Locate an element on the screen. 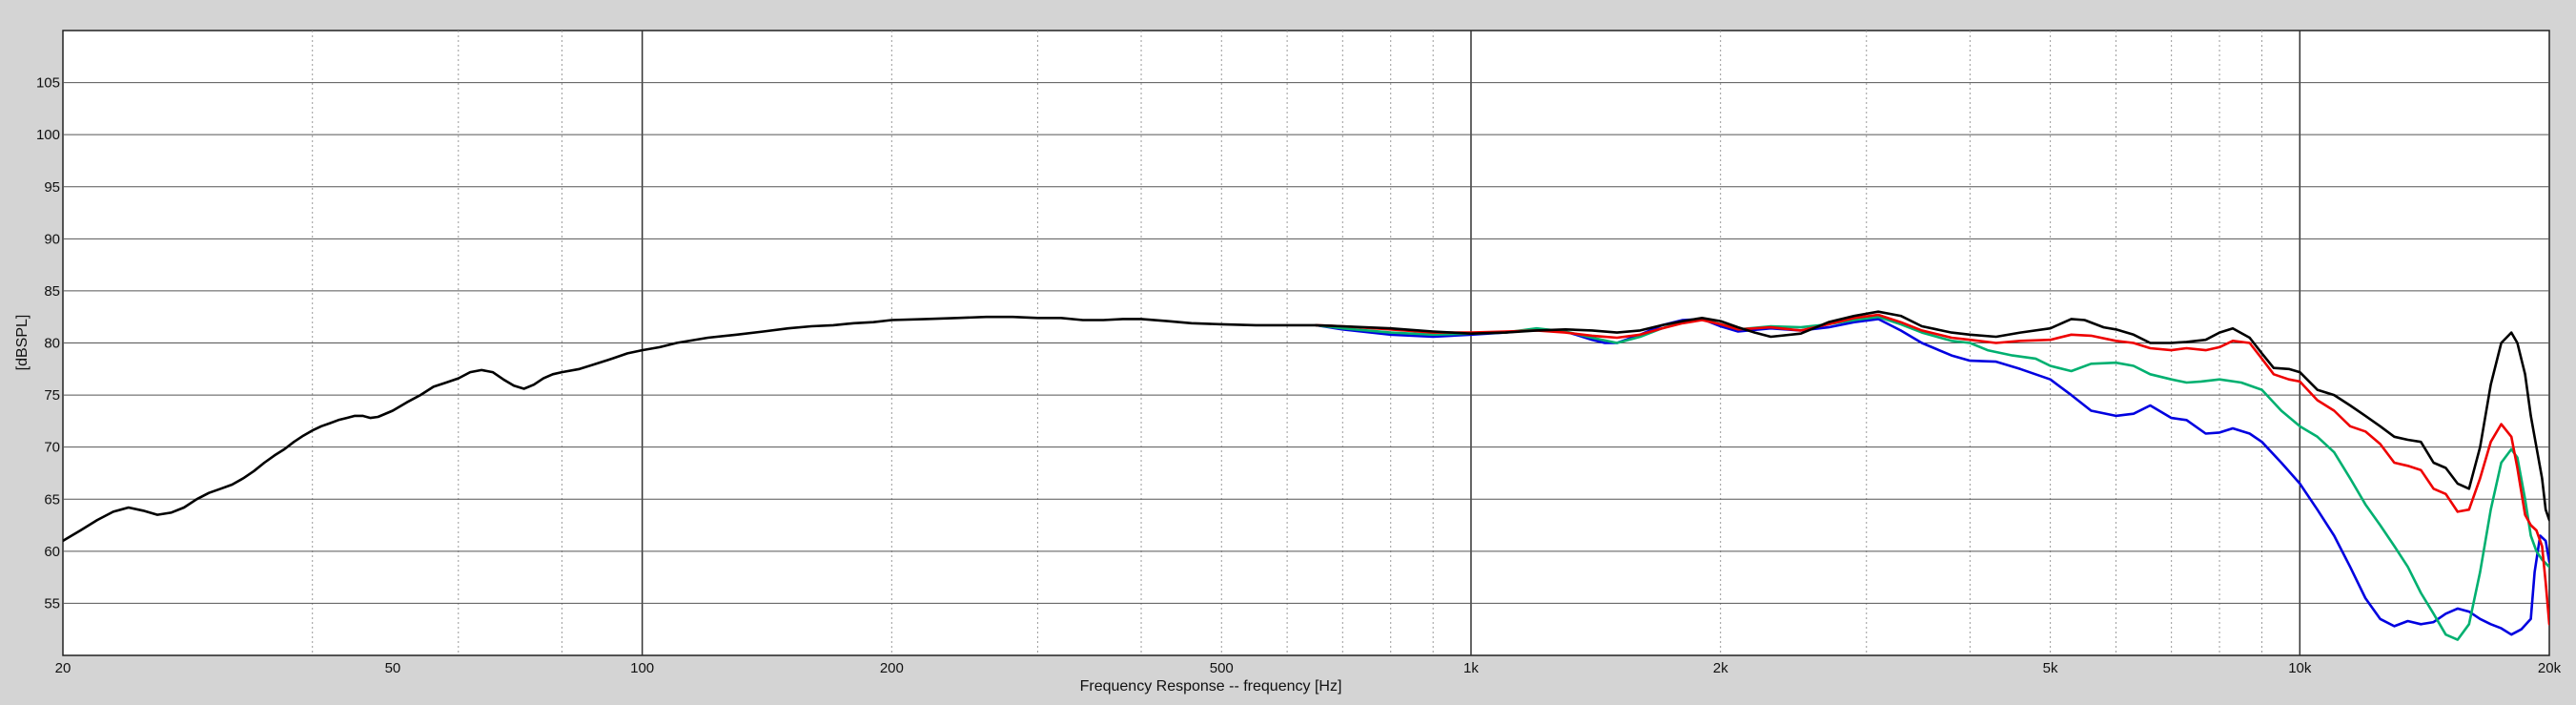 Image resolution: width=2576 pixels, height=705 pixels. x-tick-label: 1k is located at coordinates (1471, 668).